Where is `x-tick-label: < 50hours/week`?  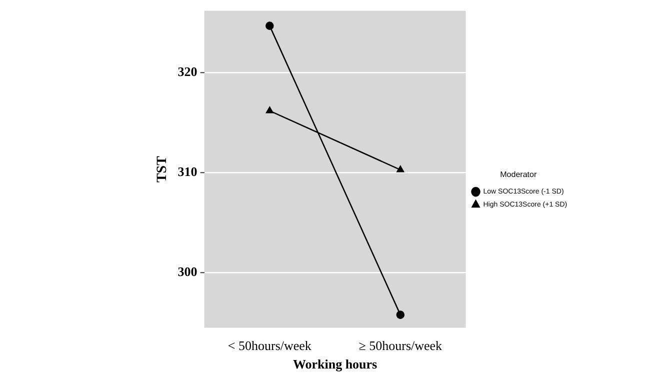
x-tick-label: < 50hours/week is located at coordinates (270, 346).